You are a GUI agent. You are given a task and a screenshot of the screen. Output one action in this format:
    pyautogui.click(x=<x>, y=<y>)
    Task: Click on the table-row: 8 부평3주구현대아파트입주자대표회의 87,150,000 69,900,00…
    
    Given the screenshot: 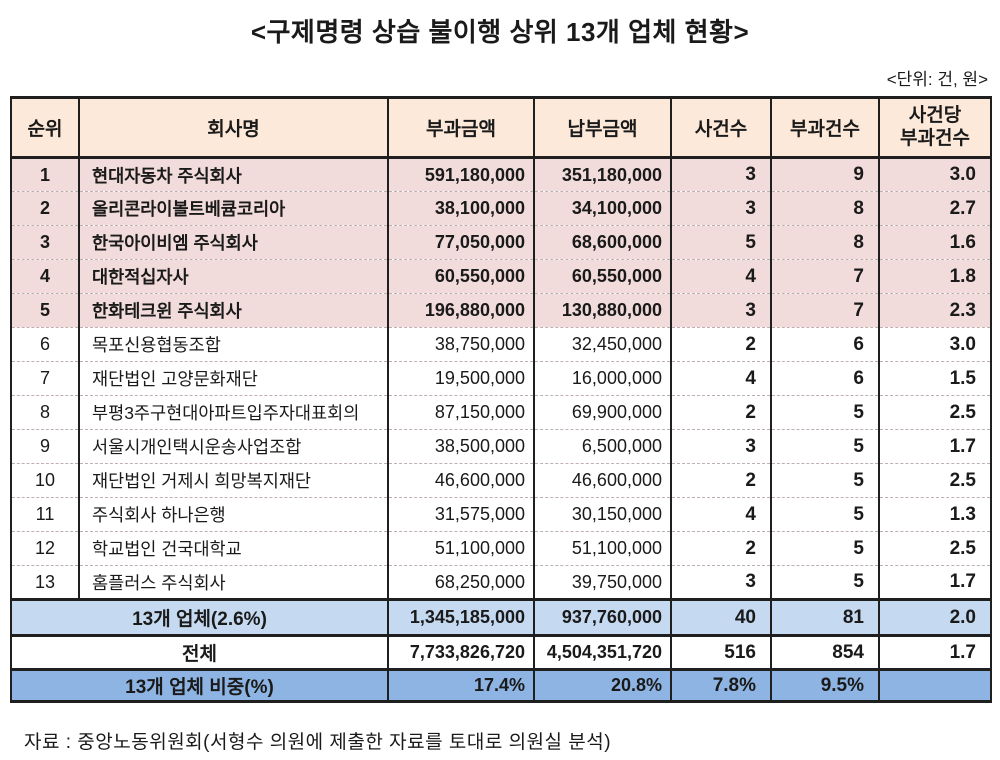 What is the action you would take?
    pyautogui.click(x=501, y=412)
    